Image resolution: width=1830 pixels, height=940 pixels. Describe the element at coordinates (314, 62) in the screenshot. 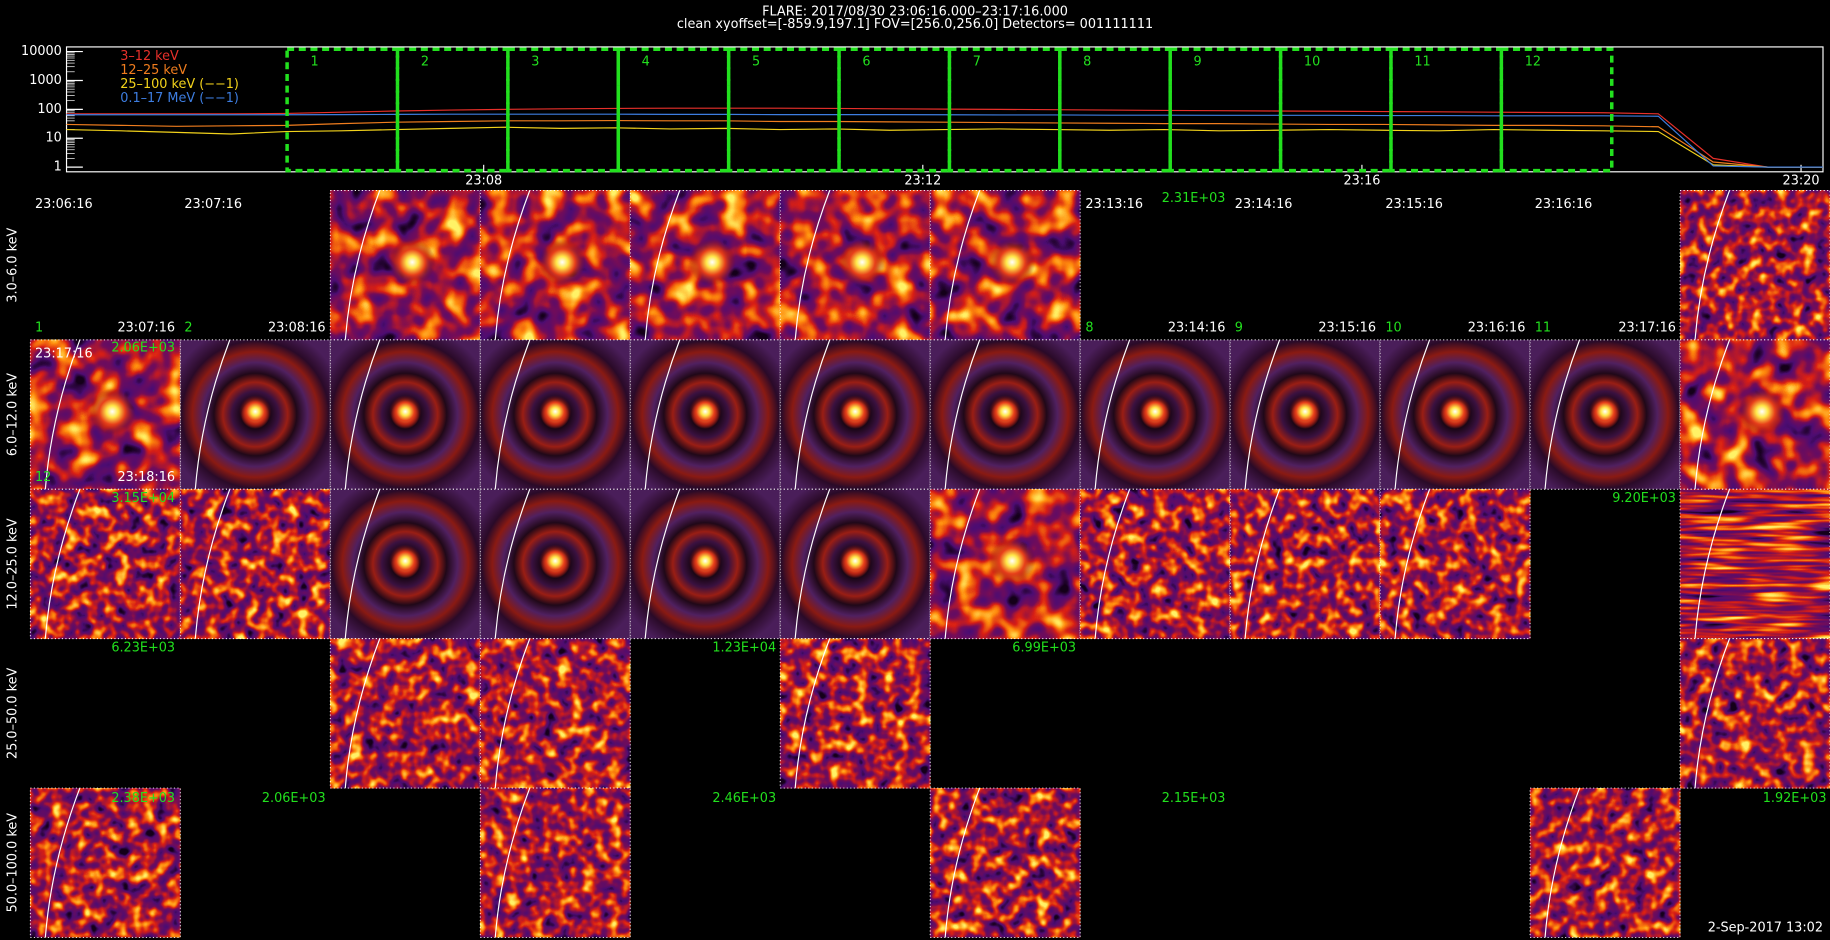

I see `interval-label: 1` at that location.